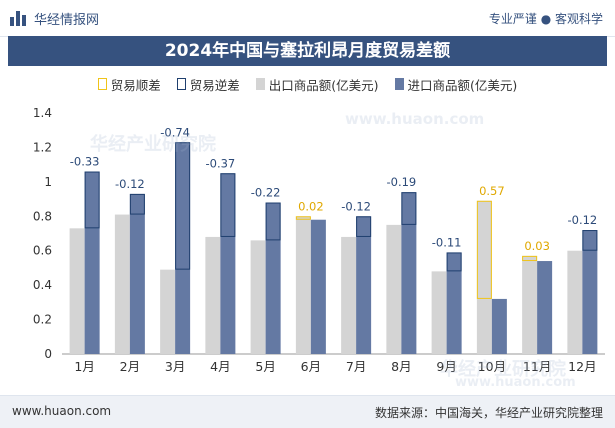 This screenshot has height=428, width=615. I want to click on legend-swatch-imports, so click(399, 84).